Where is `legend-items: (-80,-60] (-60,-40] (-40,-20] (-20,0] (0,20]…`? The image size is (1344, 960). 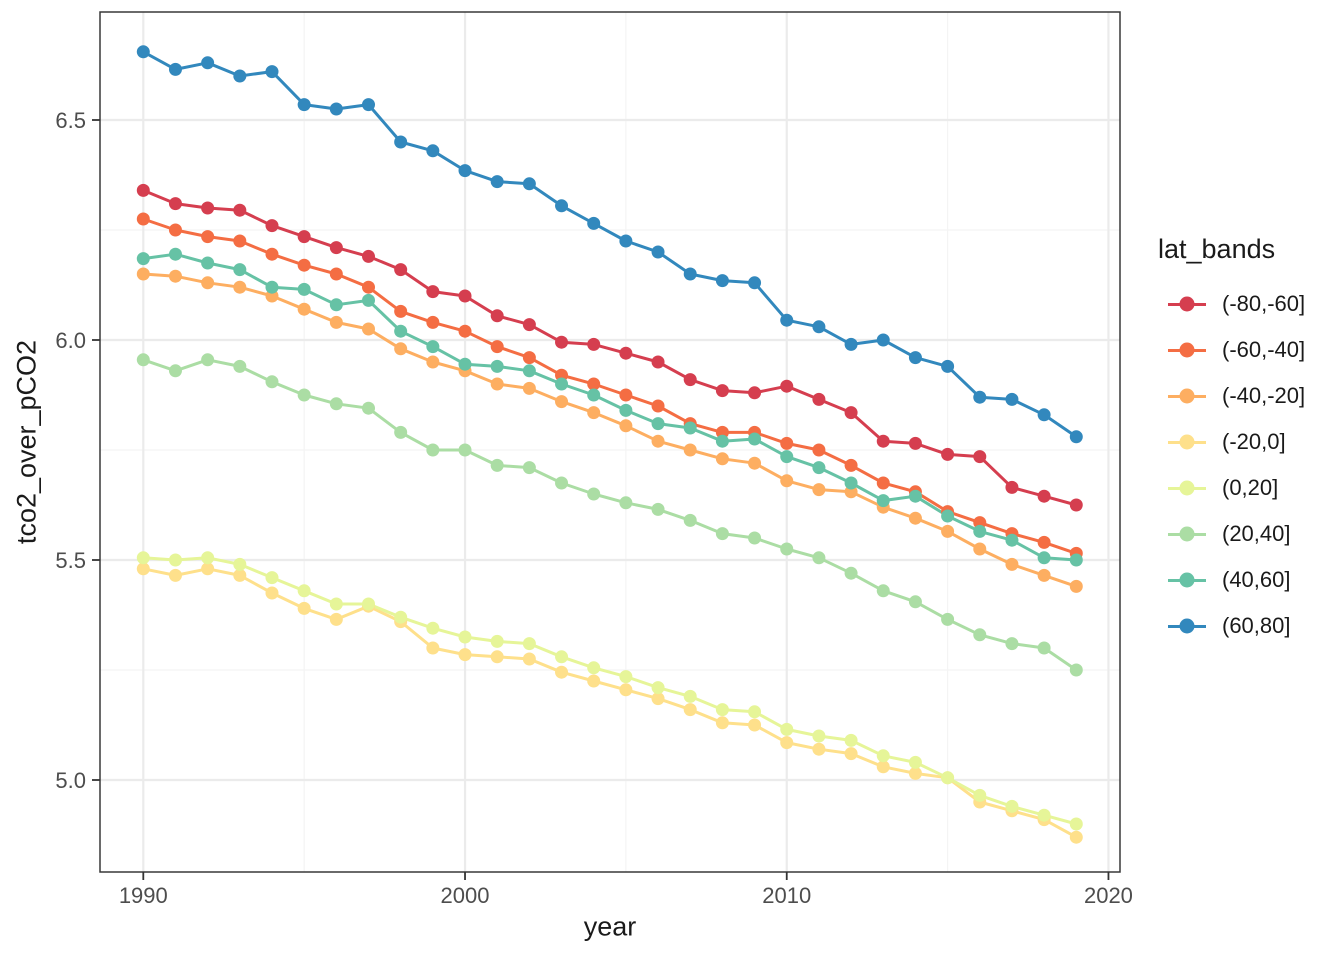 legend-items: (-80,-60] (-60,-40] (-40,-20] (-20,0] (0,20]… is located at coordinates (1231, 465).